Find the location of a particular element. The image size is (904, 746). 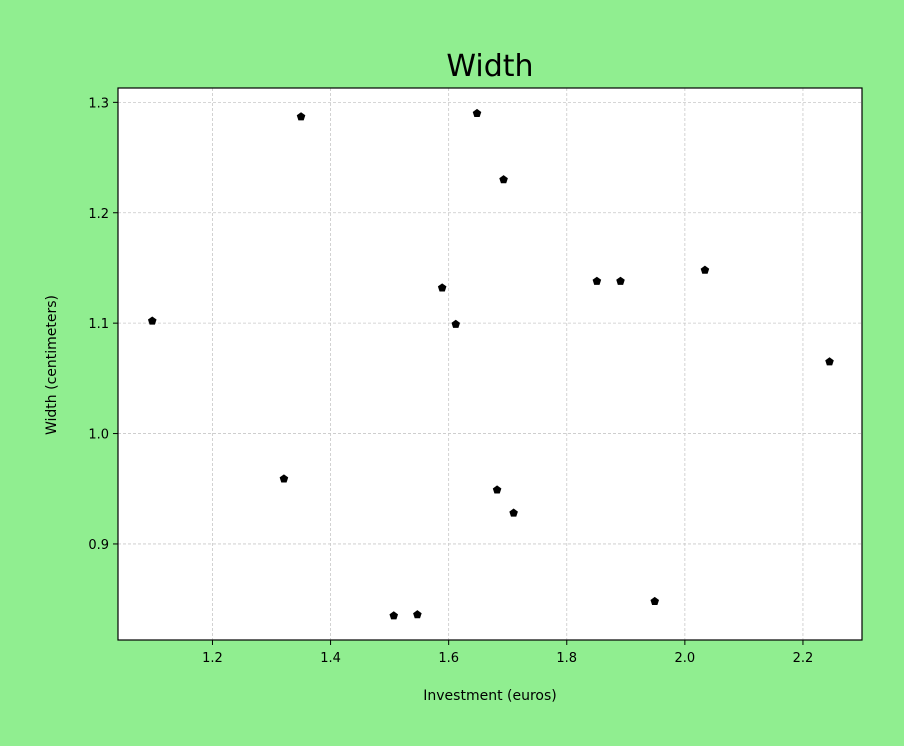

x-tick-label: 1.4 is located at coordinates (330, 658).